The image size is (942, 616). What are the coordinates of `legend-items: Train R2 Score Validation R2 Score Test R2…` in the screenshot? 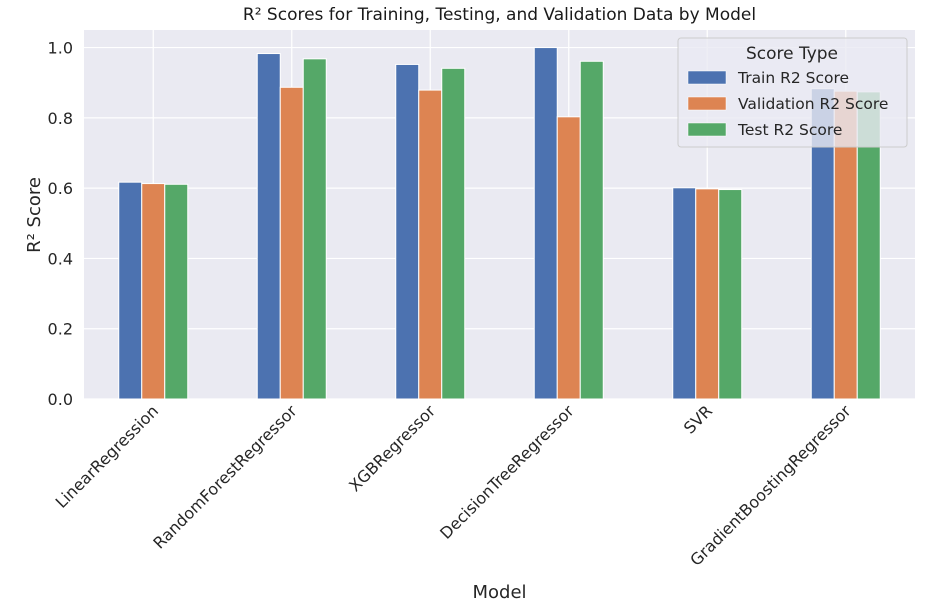 It's located at (787, 104).